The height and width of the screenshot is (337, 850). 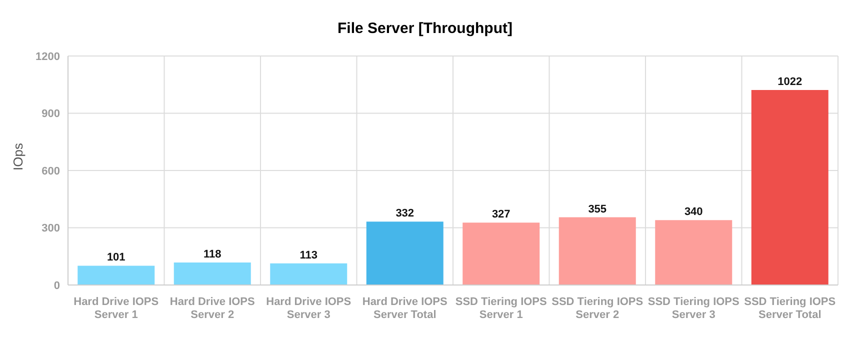 I want to click on y-tick-label: 300, so click(x=51, y=228).